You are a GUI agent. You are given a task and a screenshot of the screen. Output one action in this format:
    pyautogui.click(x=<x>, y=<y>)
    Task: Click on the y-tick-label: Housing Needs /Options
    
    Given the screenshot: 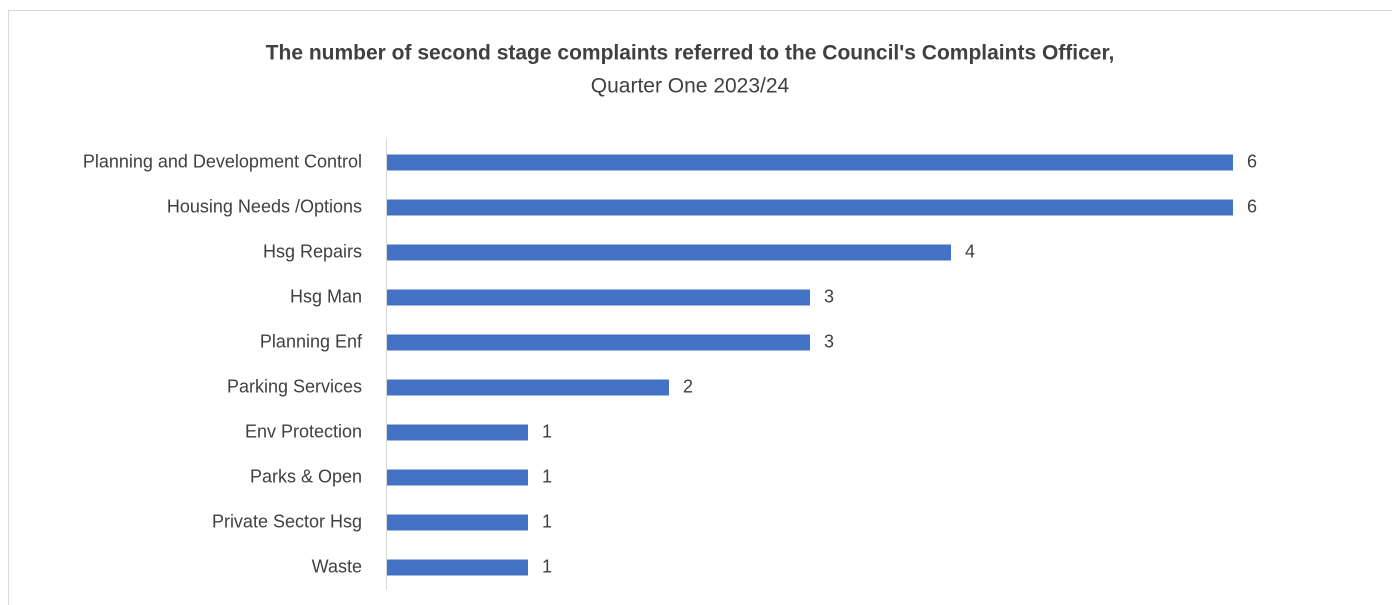 What is the action you would take?
    pyautogui.click(x=264, y=206)
    